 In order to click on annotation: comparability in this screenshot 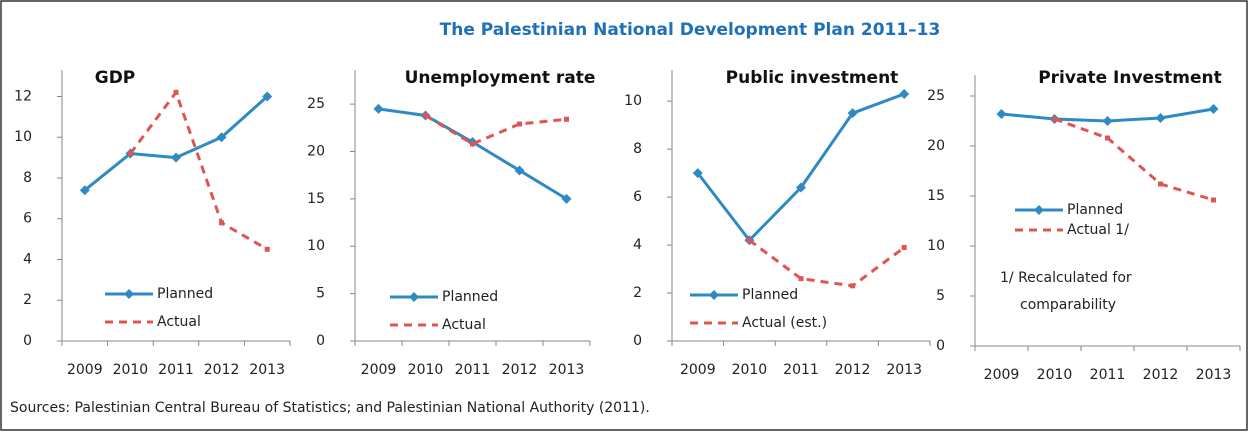, I will do `click(1068, 305)`.